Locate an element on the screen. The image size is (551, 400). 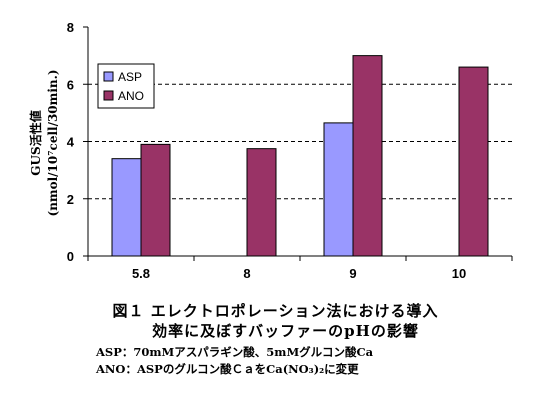
x-tick-label-8: 8 is located at coordinates (246, 273).